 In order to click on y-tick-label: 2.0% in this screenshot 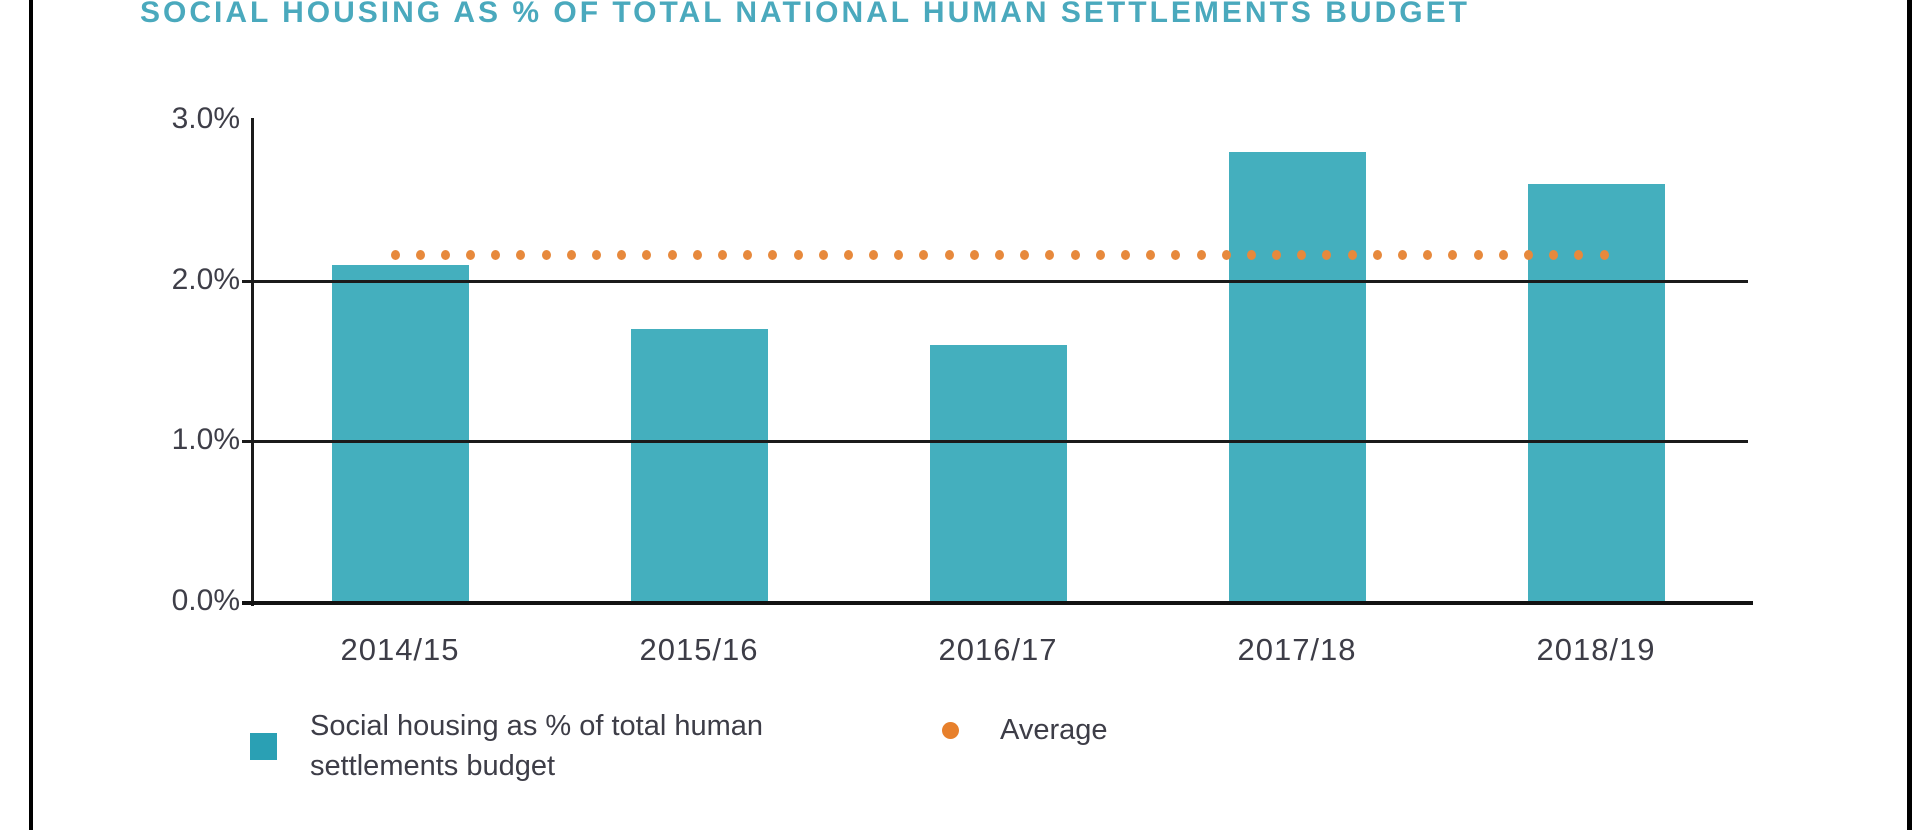, I will do `click(205, 279)`.